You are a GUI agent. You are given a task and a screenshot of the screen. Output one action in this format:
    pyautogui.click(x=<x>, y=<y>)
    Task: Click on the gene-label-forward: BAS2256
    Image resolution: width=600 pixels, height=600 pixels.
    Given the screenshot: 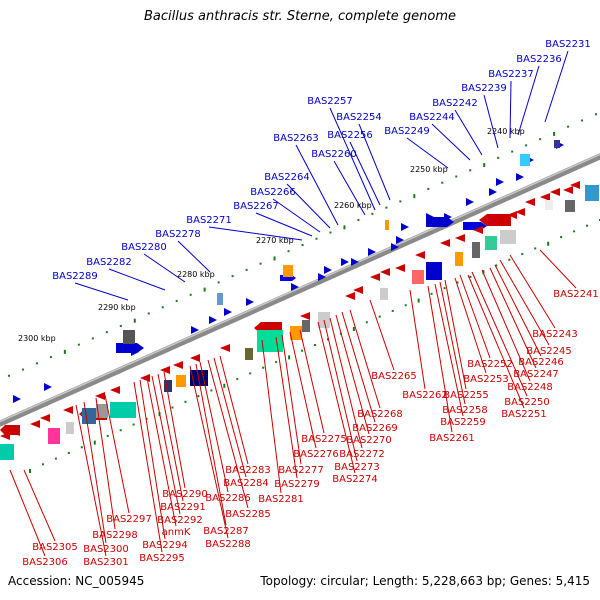 What is the action you would take?
    pyautogui.click(x=350, y=135)
    